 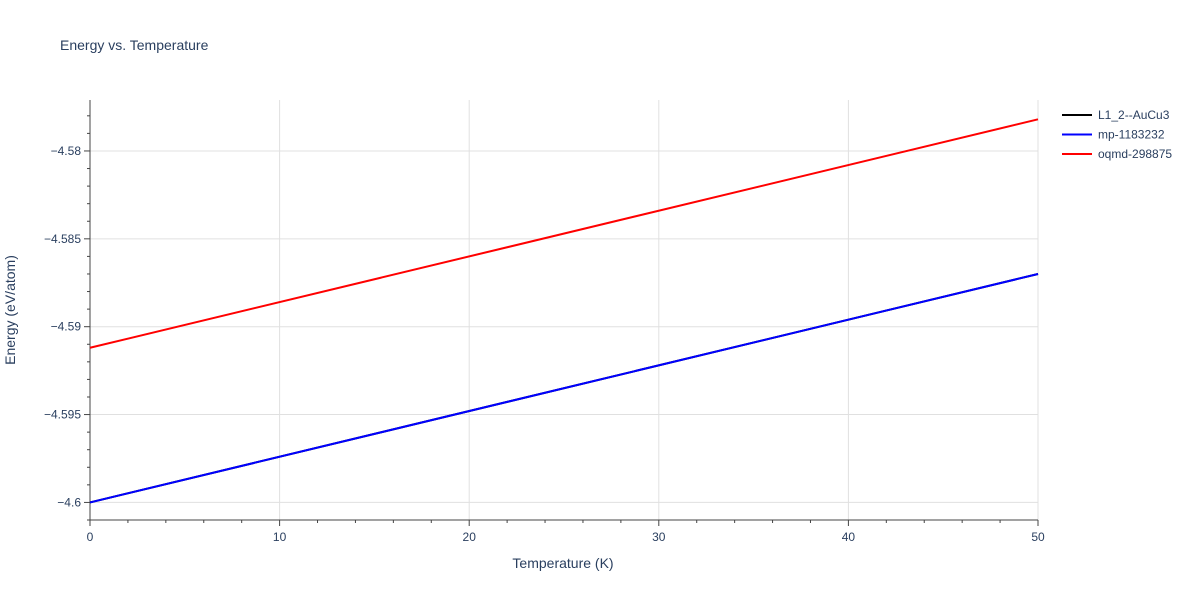 What do you see at coordinates (134, 45) in the screenshot?
I see `chart-title: Energy vs. Temperature` at bounding box center [134, 45].